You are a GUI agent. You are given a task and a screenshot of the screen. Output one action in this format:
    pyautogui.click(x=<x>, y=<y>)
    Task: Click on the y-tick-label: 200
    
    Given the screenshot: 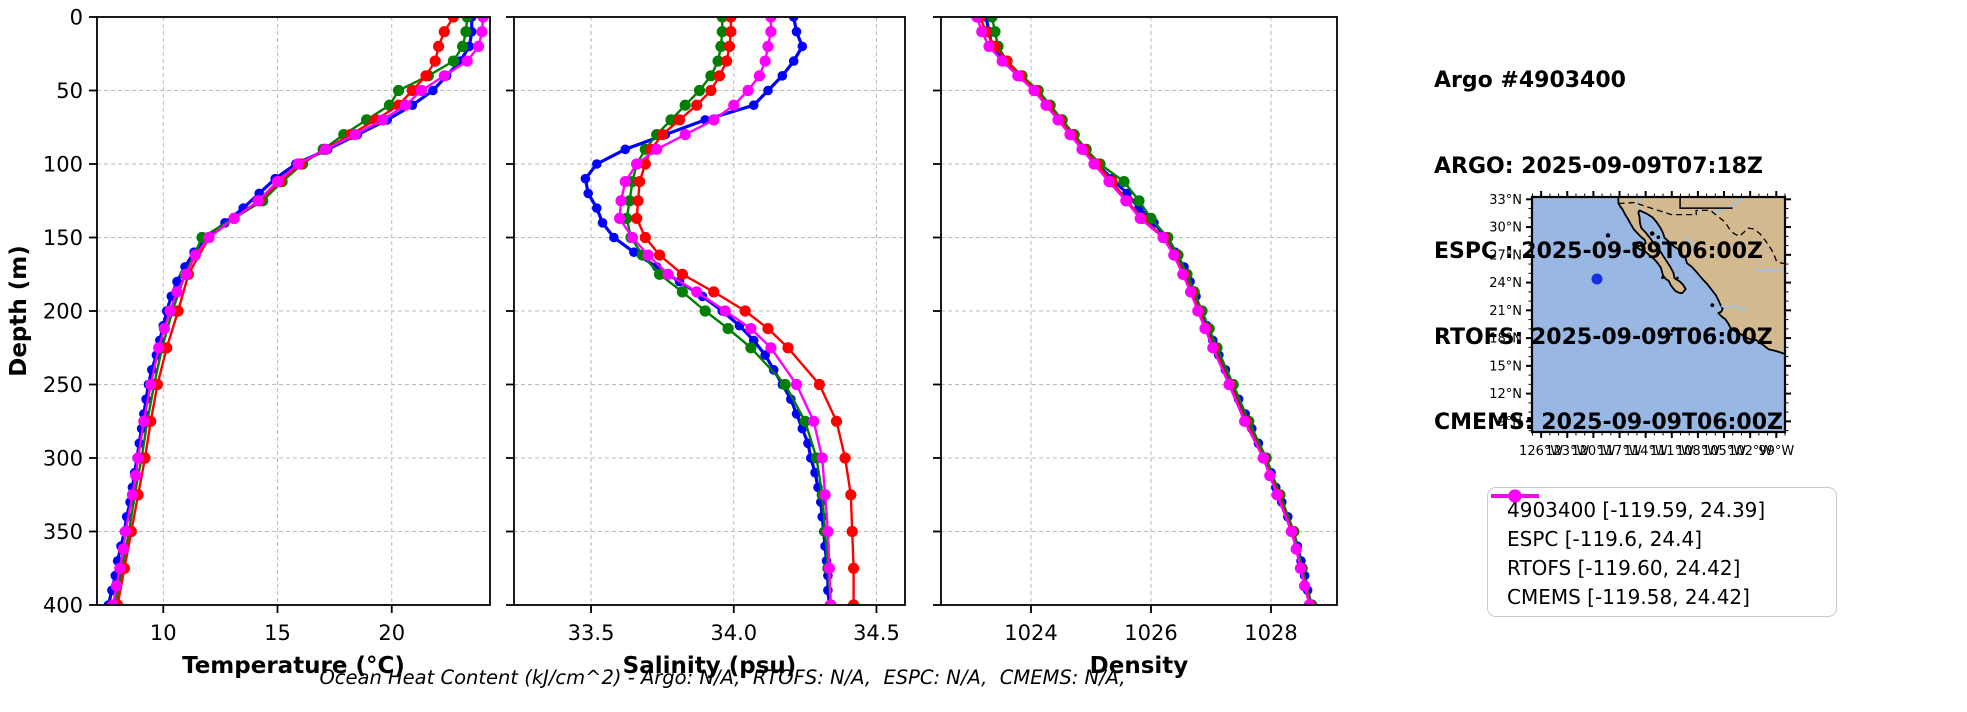 What is the action you would take?
    pyautogui.click(x=63, y=312)
    